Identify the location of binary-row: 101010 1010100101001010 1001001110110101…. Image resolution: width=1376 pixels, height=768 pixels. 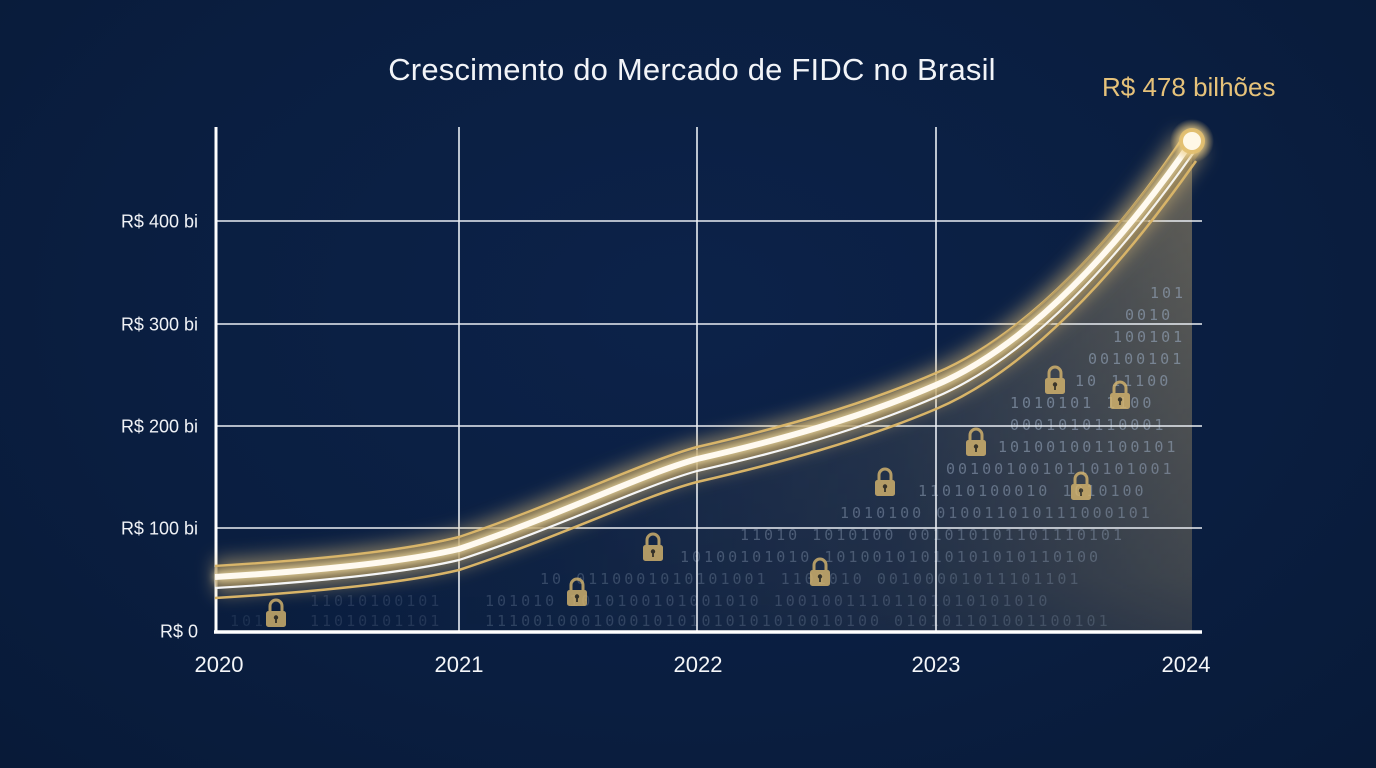
(767, 601).